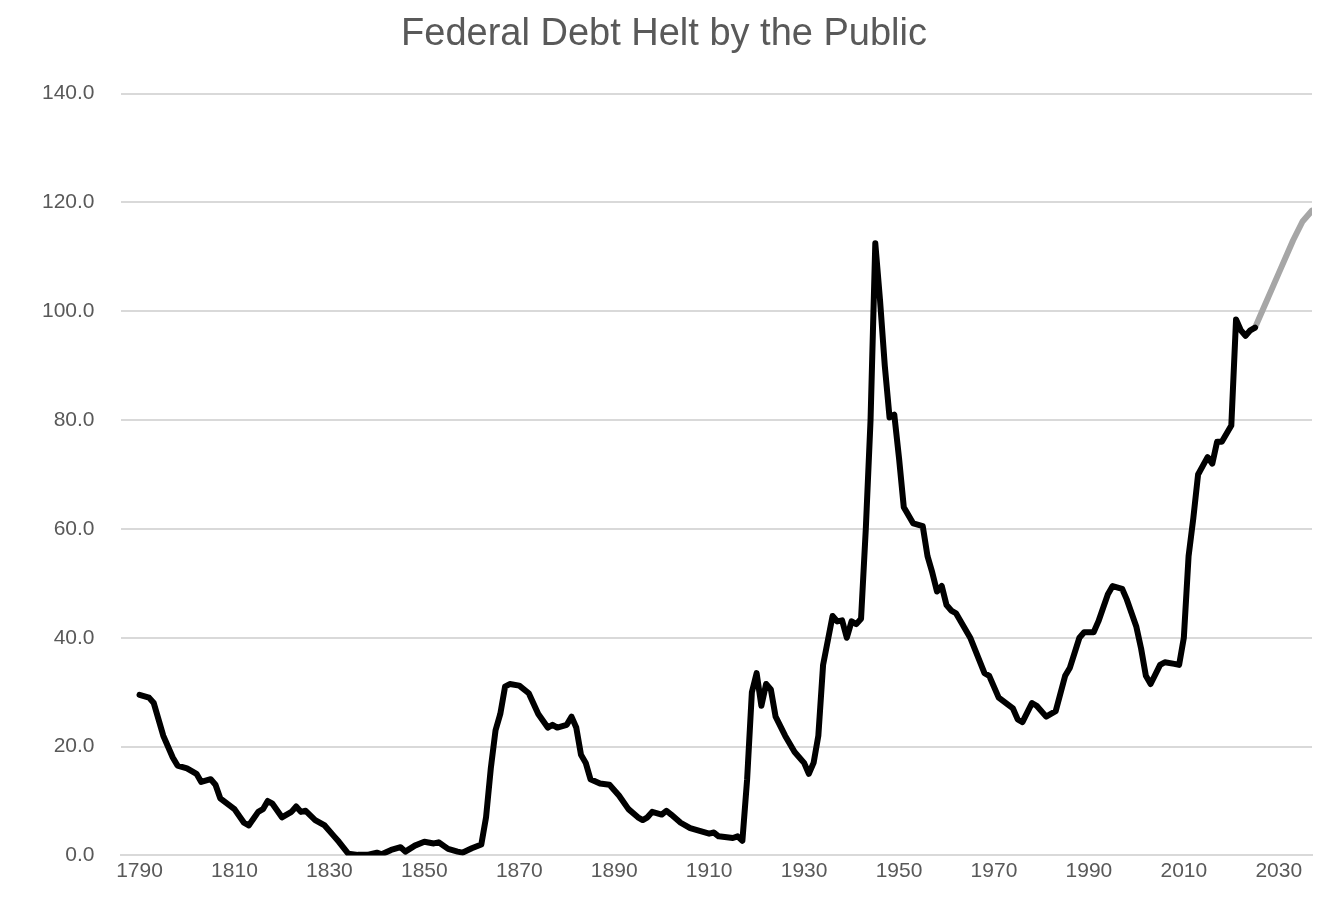  Describe the element at coordinates (804, 869) in the screenshot. I see `x-tick-label: 1930` at that location.